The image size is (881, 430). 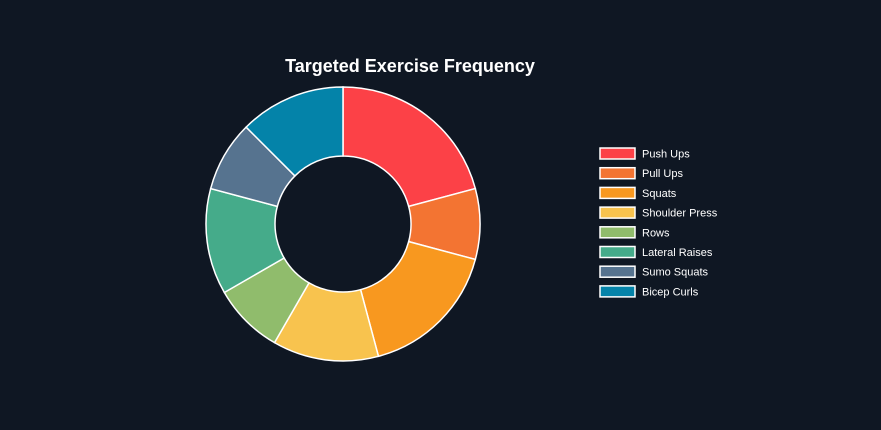 I want to click on legend-swatch-squats, so click(x=617, y=193).